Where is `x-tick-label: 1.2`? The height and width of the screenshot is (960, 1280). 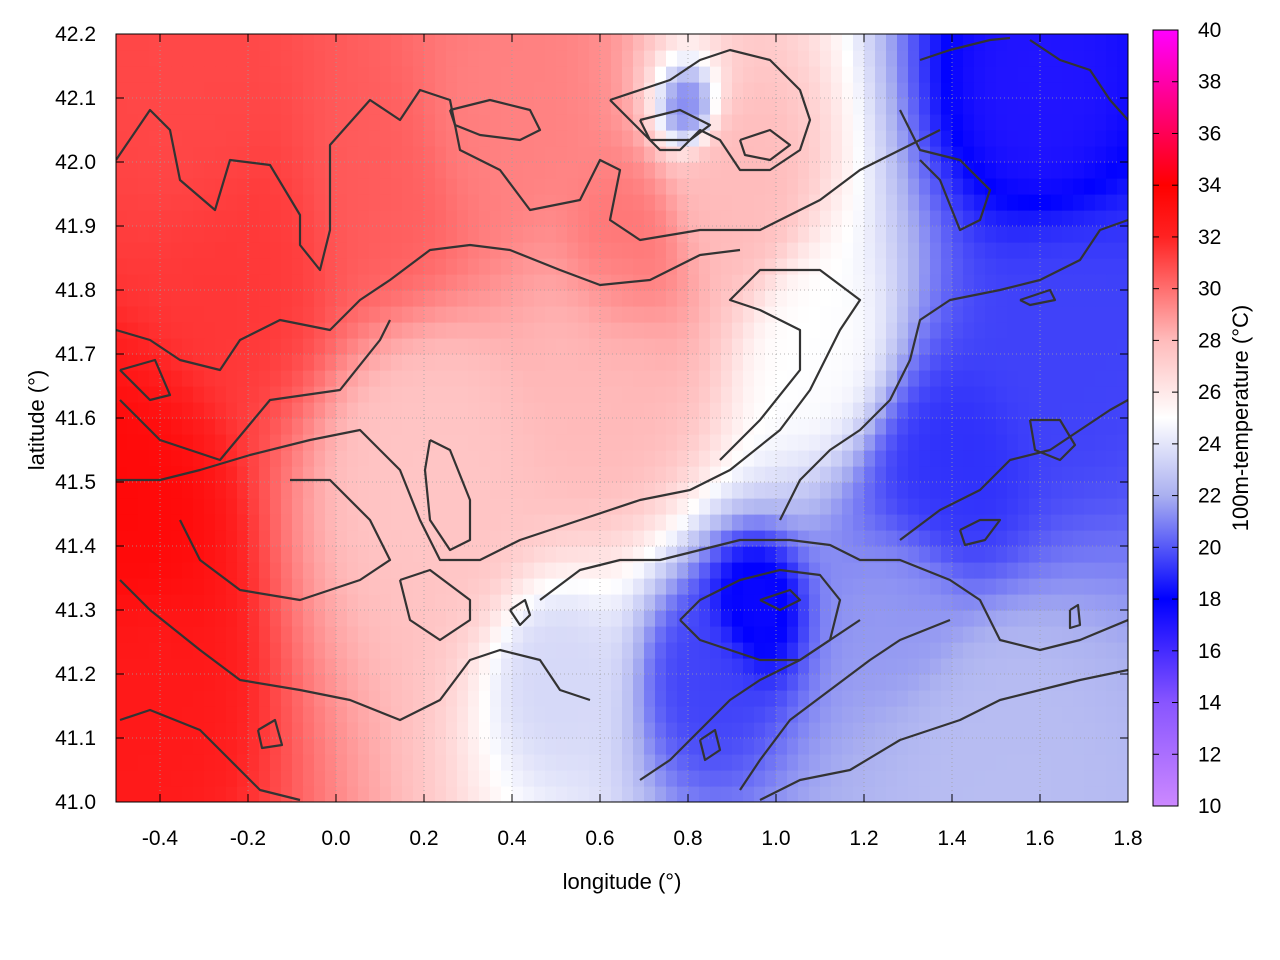 x-tick-label: 1.2 is located at coordinates (863, 838).